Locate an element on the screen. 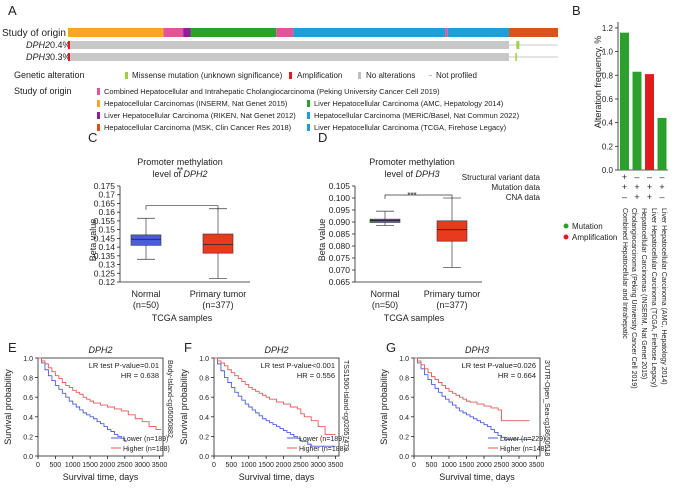 Image resolution: width=685 pixels, height=503 pixels. c-title-prefix: level of is located at coordinates (167, 174).